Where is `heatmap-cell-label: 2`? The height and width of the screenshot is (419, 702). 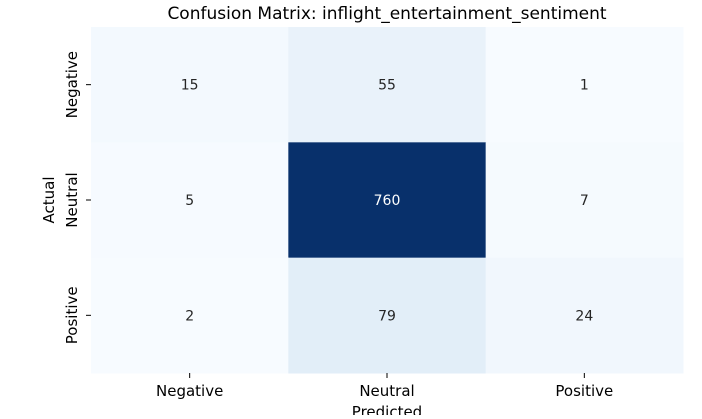
heatmap-cell-label: 2 is located at coordinates (189, 316).